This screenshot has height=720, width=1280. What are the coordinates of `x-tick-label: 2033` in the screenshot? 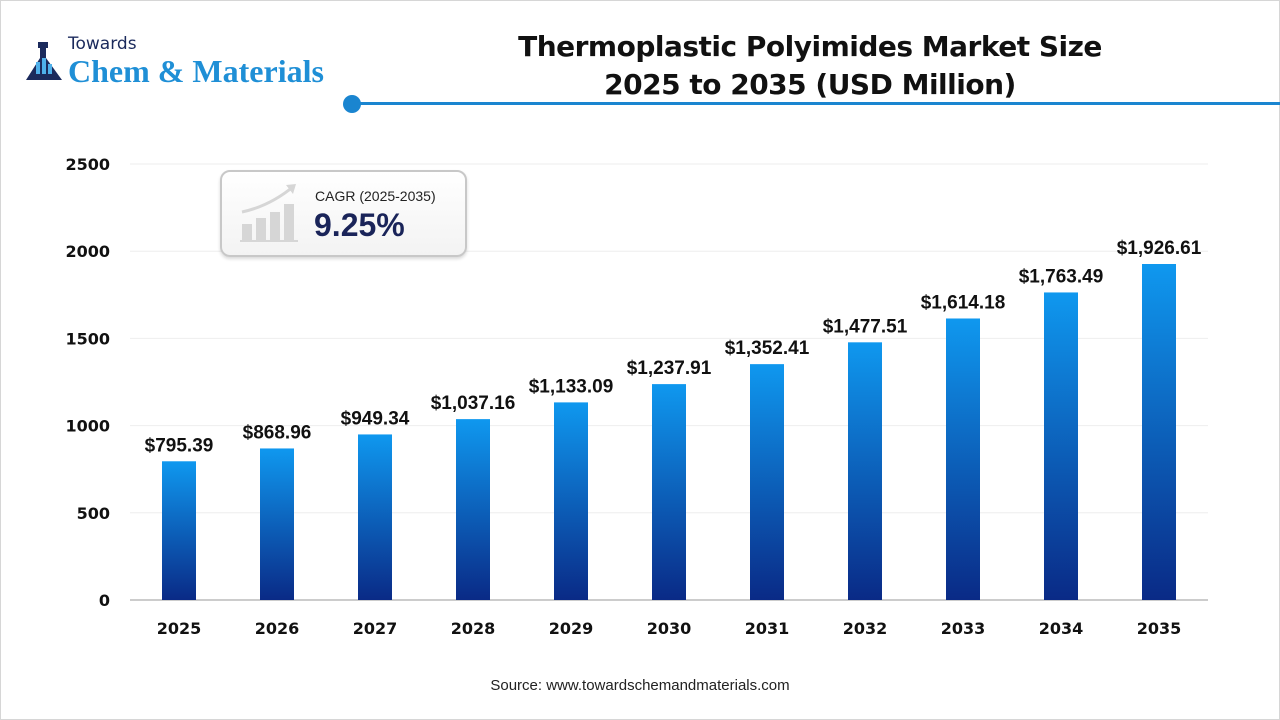 It's located at (963, 628).